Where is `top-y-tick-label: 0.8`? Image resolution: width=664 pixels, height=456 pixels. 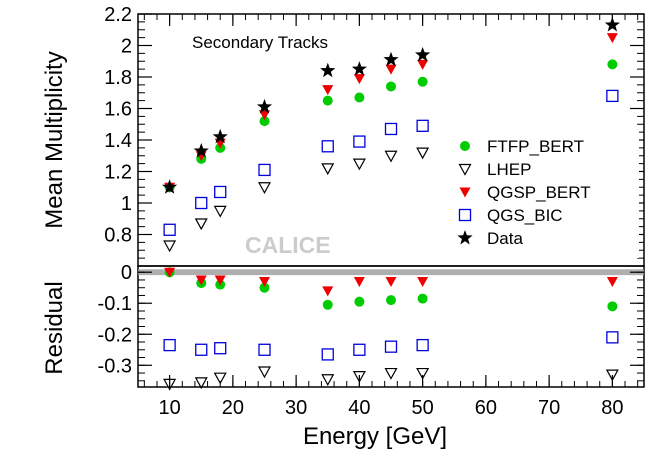 top-y-tick-label: 0.8 is located at coordinates (118, 236).